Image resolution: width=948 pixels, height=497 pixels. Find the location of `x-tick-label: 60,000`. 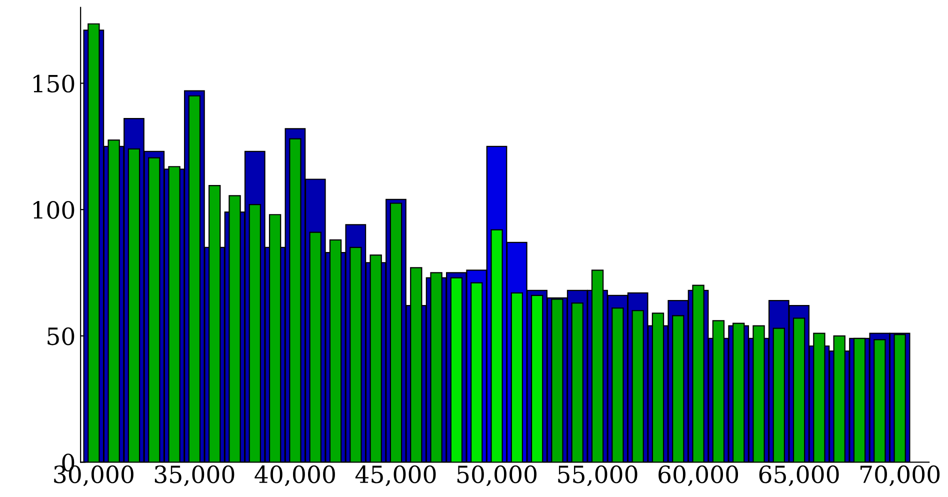

x-tick-label: 60,000 is located at coordinates (698, 475).